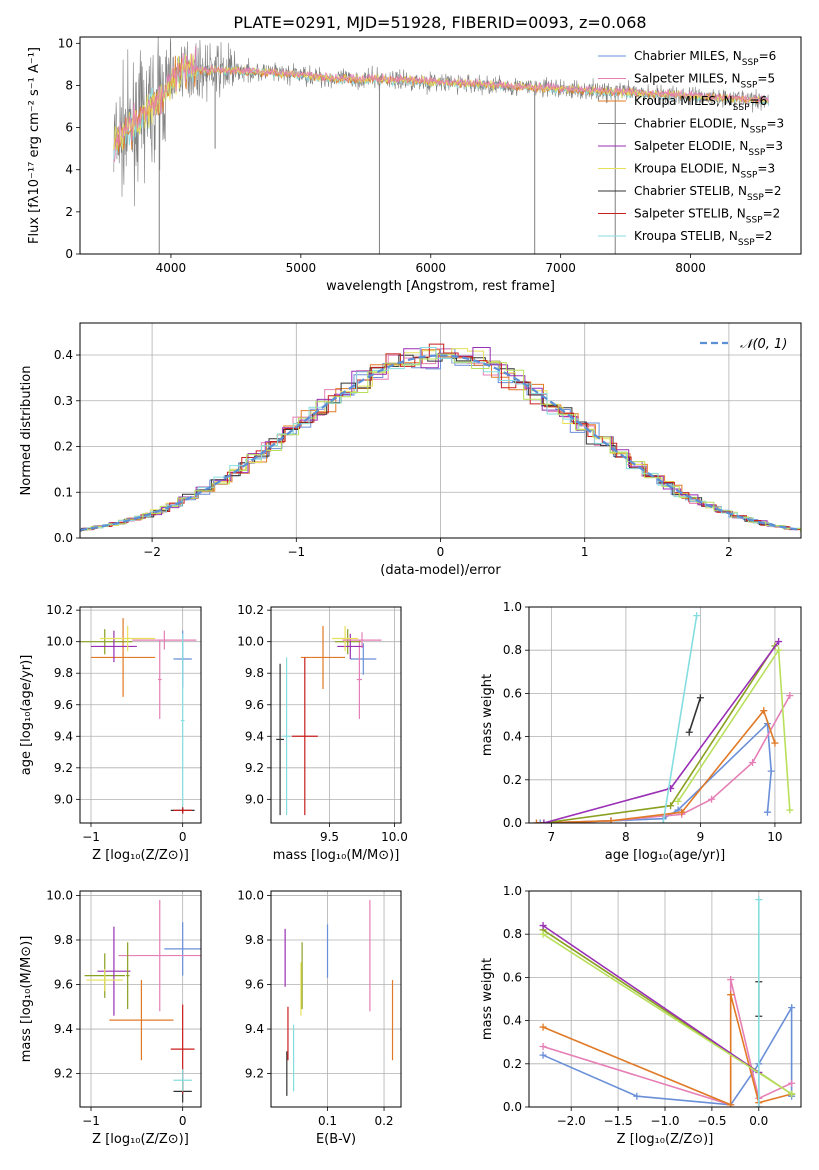 The height and width of the screenshot is (1170, 819). Describe the element at coordinates (440, 570) in the screenshot. I see `residuals-xlabel: (data-model)/error` at that location.